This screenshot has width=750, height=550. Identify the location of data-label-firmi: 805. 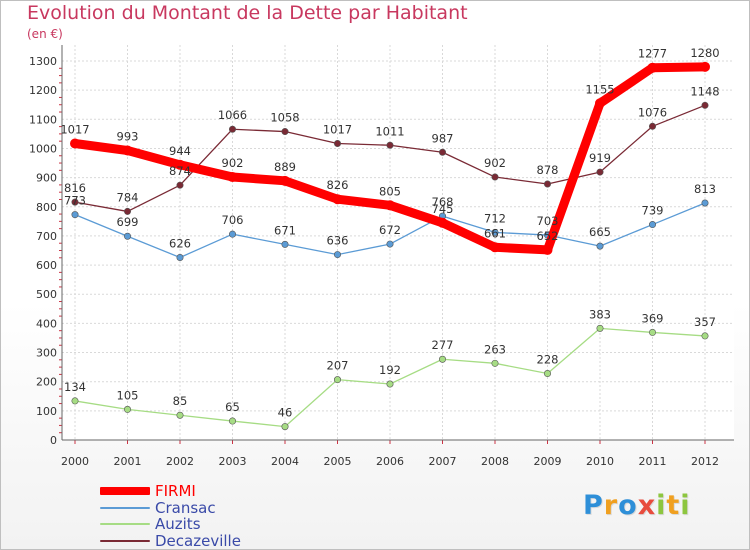
(390, 191).